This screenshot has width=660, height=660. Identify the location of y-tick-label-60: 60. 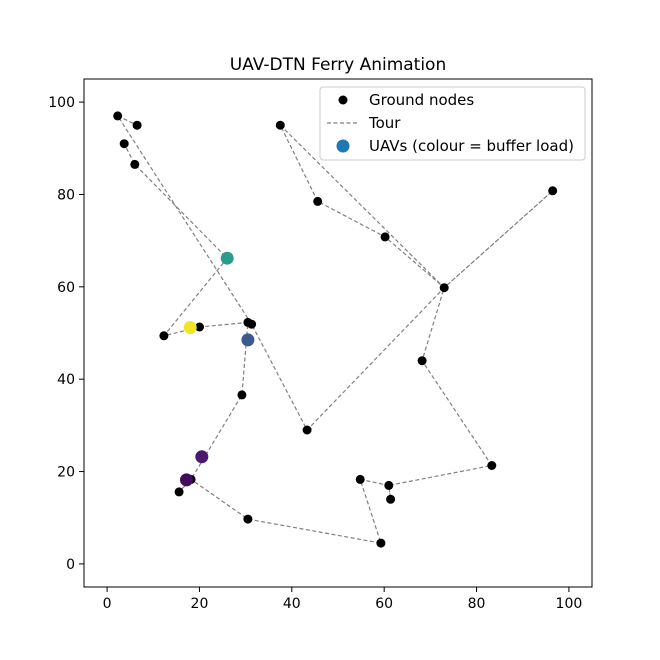
(66, 288).